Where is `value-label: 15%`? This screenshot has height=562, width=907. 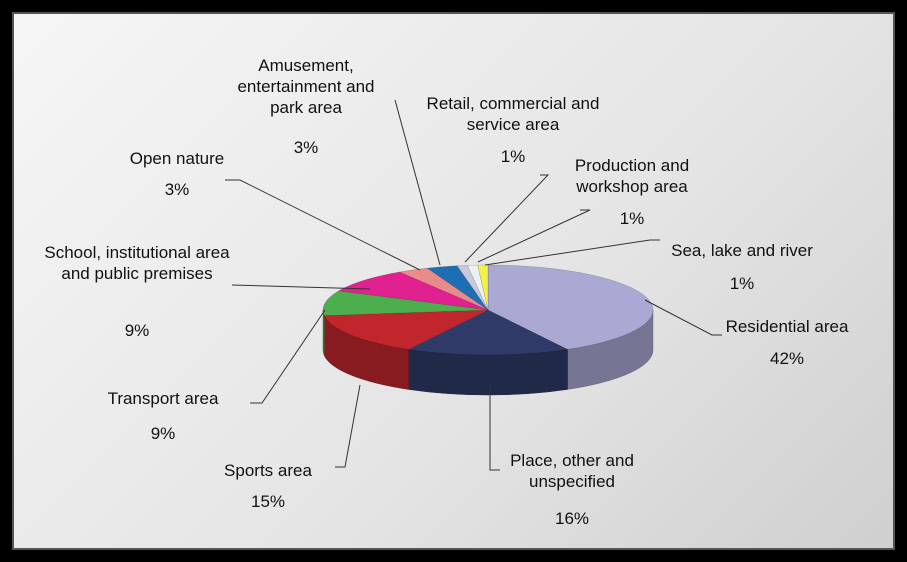
value-label: 15% is located at coordinates (268, 501).